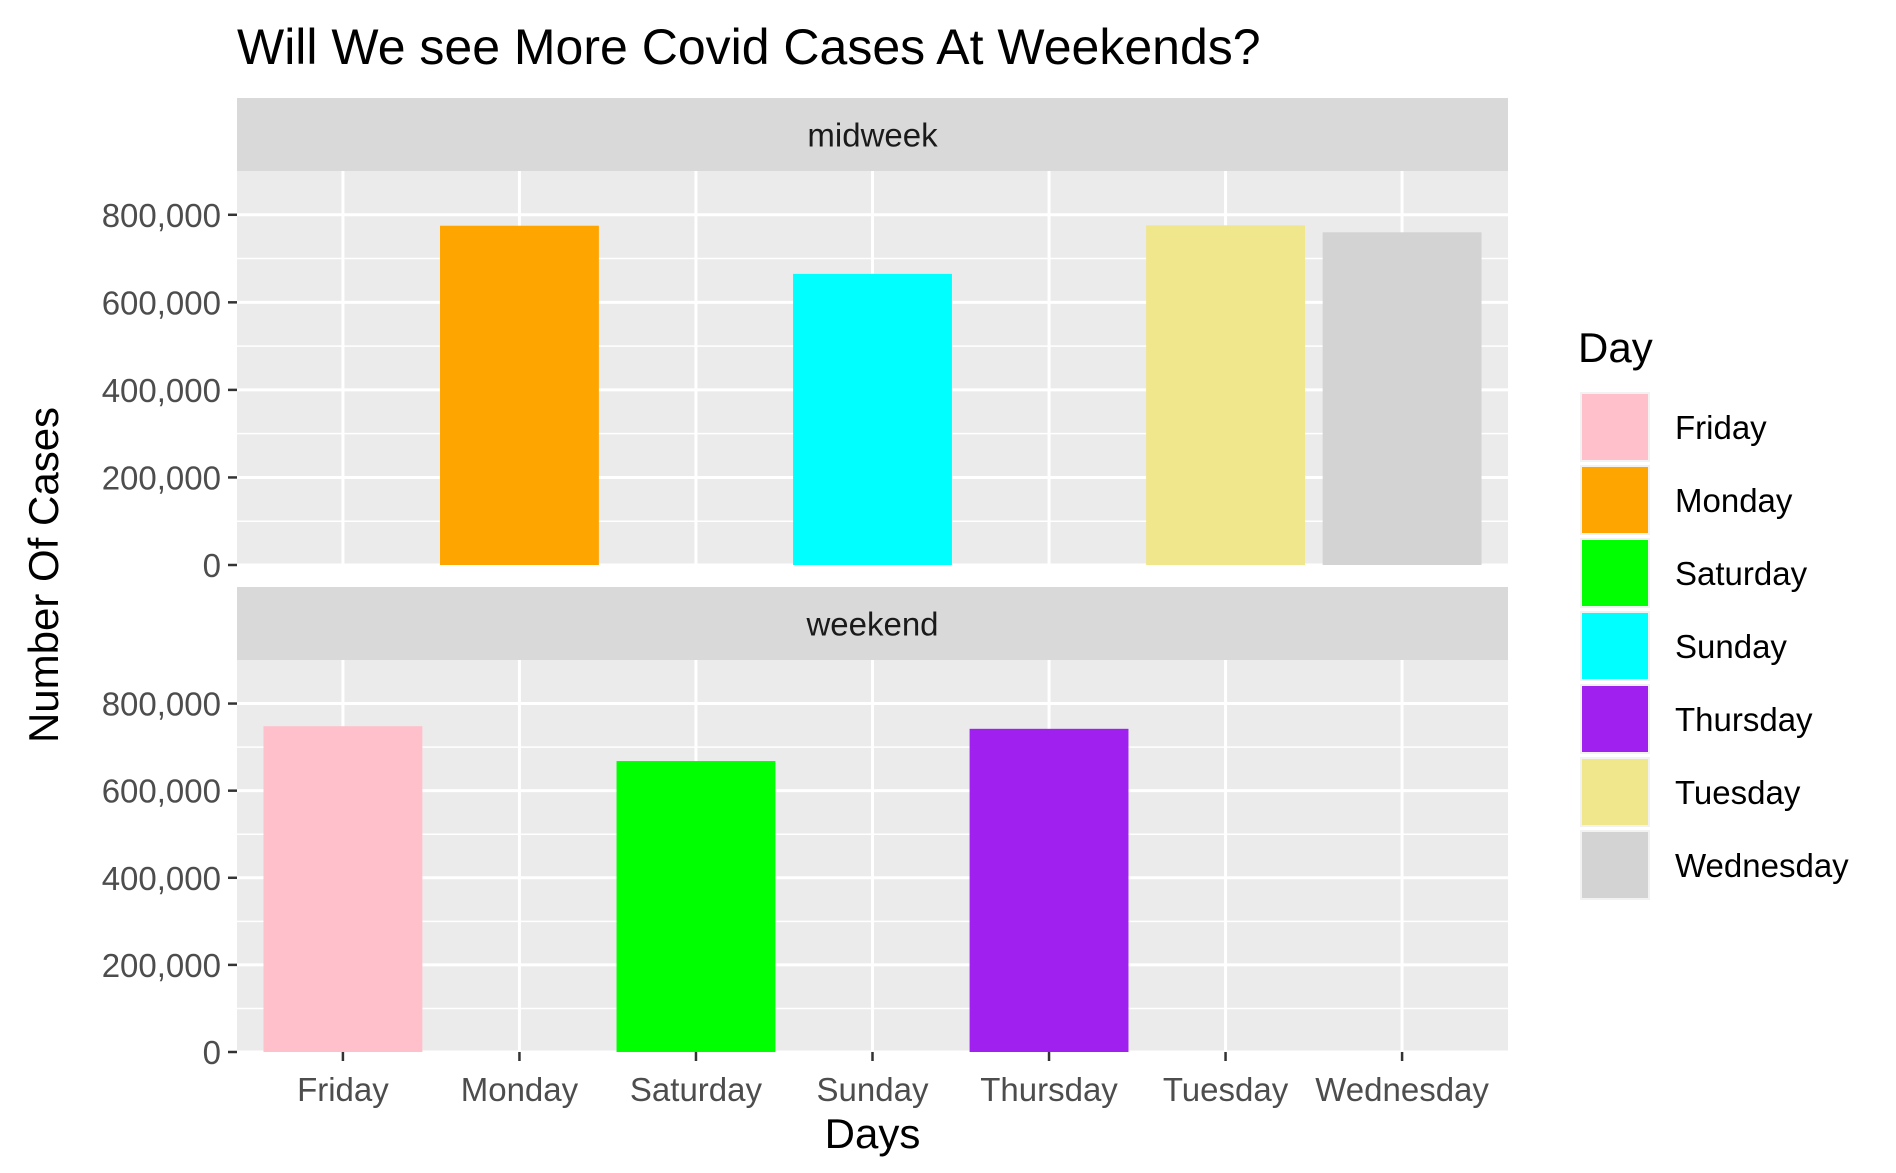 The width and height of the screenshot is (1896, 1173). I want to click on legend-item-sunday: Sunday, so click(1683, 646).